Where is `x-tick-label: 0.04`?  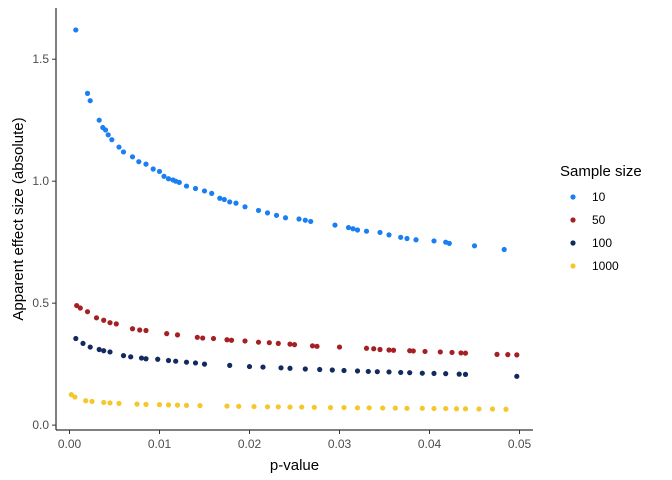 x-tick-label: 0.04 is located at coordinates (430, 444).